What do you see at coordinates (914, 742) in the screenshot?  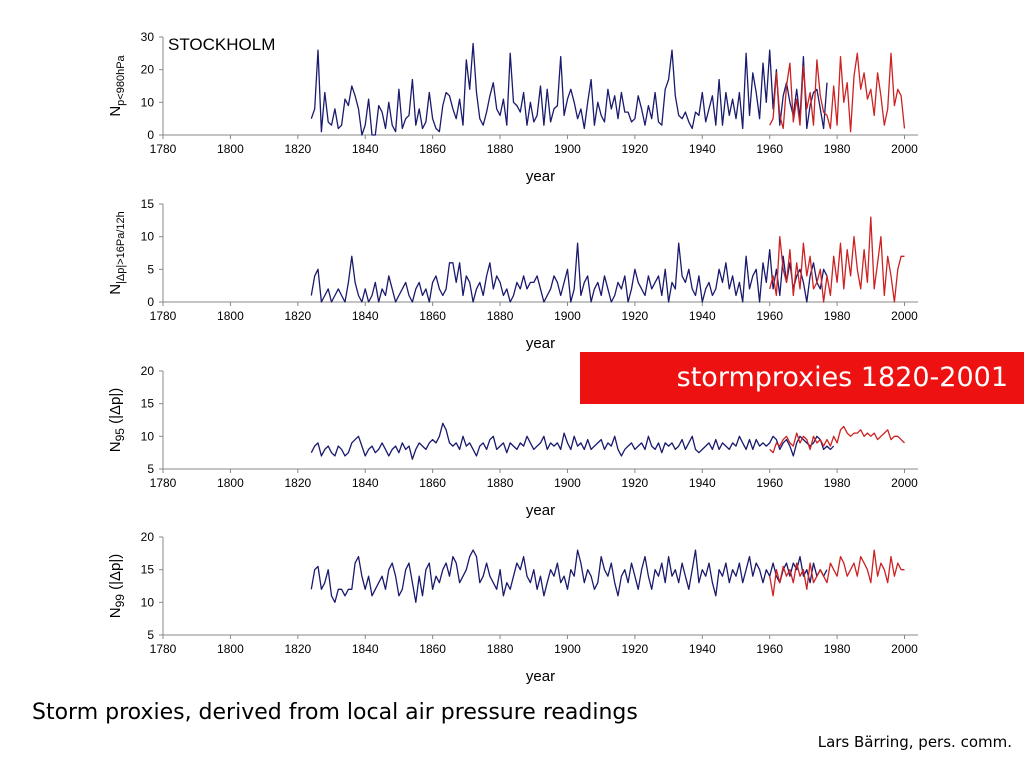 I see `credit-line: Lars Bärring, pers. comm.` at bounding box center [914, 742].